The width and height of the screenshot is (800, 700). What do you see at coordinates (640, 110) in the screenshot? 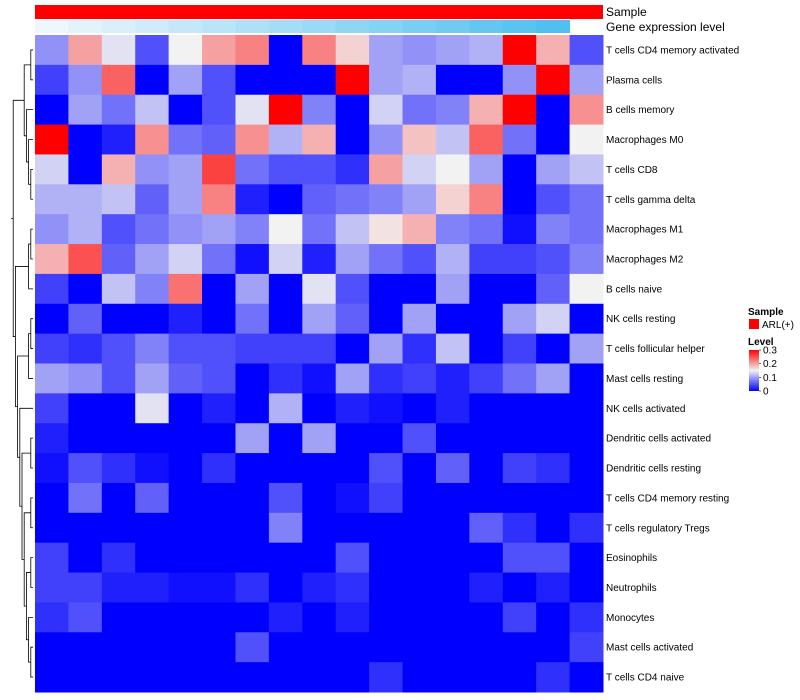
I see `row-label: B cells memory` at bounding box center [640, 110].